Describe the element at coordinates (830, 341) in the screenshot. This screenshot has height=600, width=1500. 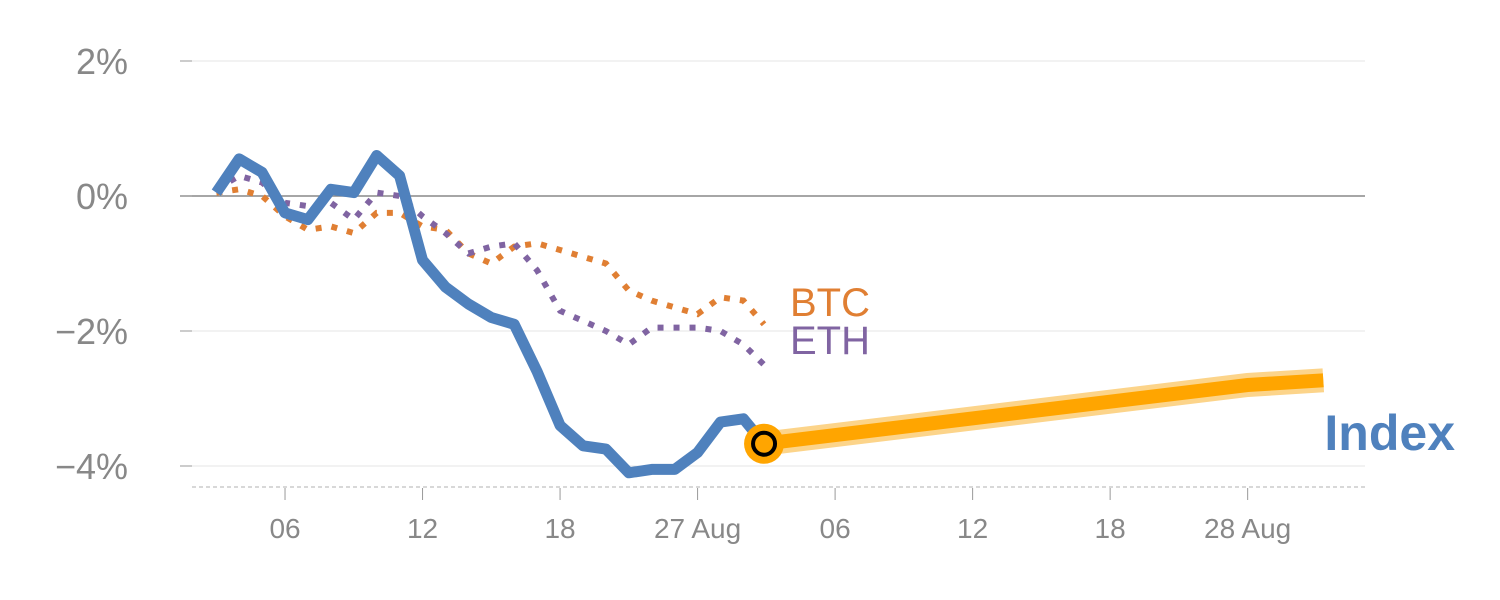
I see `legend-label-eth: ETH` at that location.